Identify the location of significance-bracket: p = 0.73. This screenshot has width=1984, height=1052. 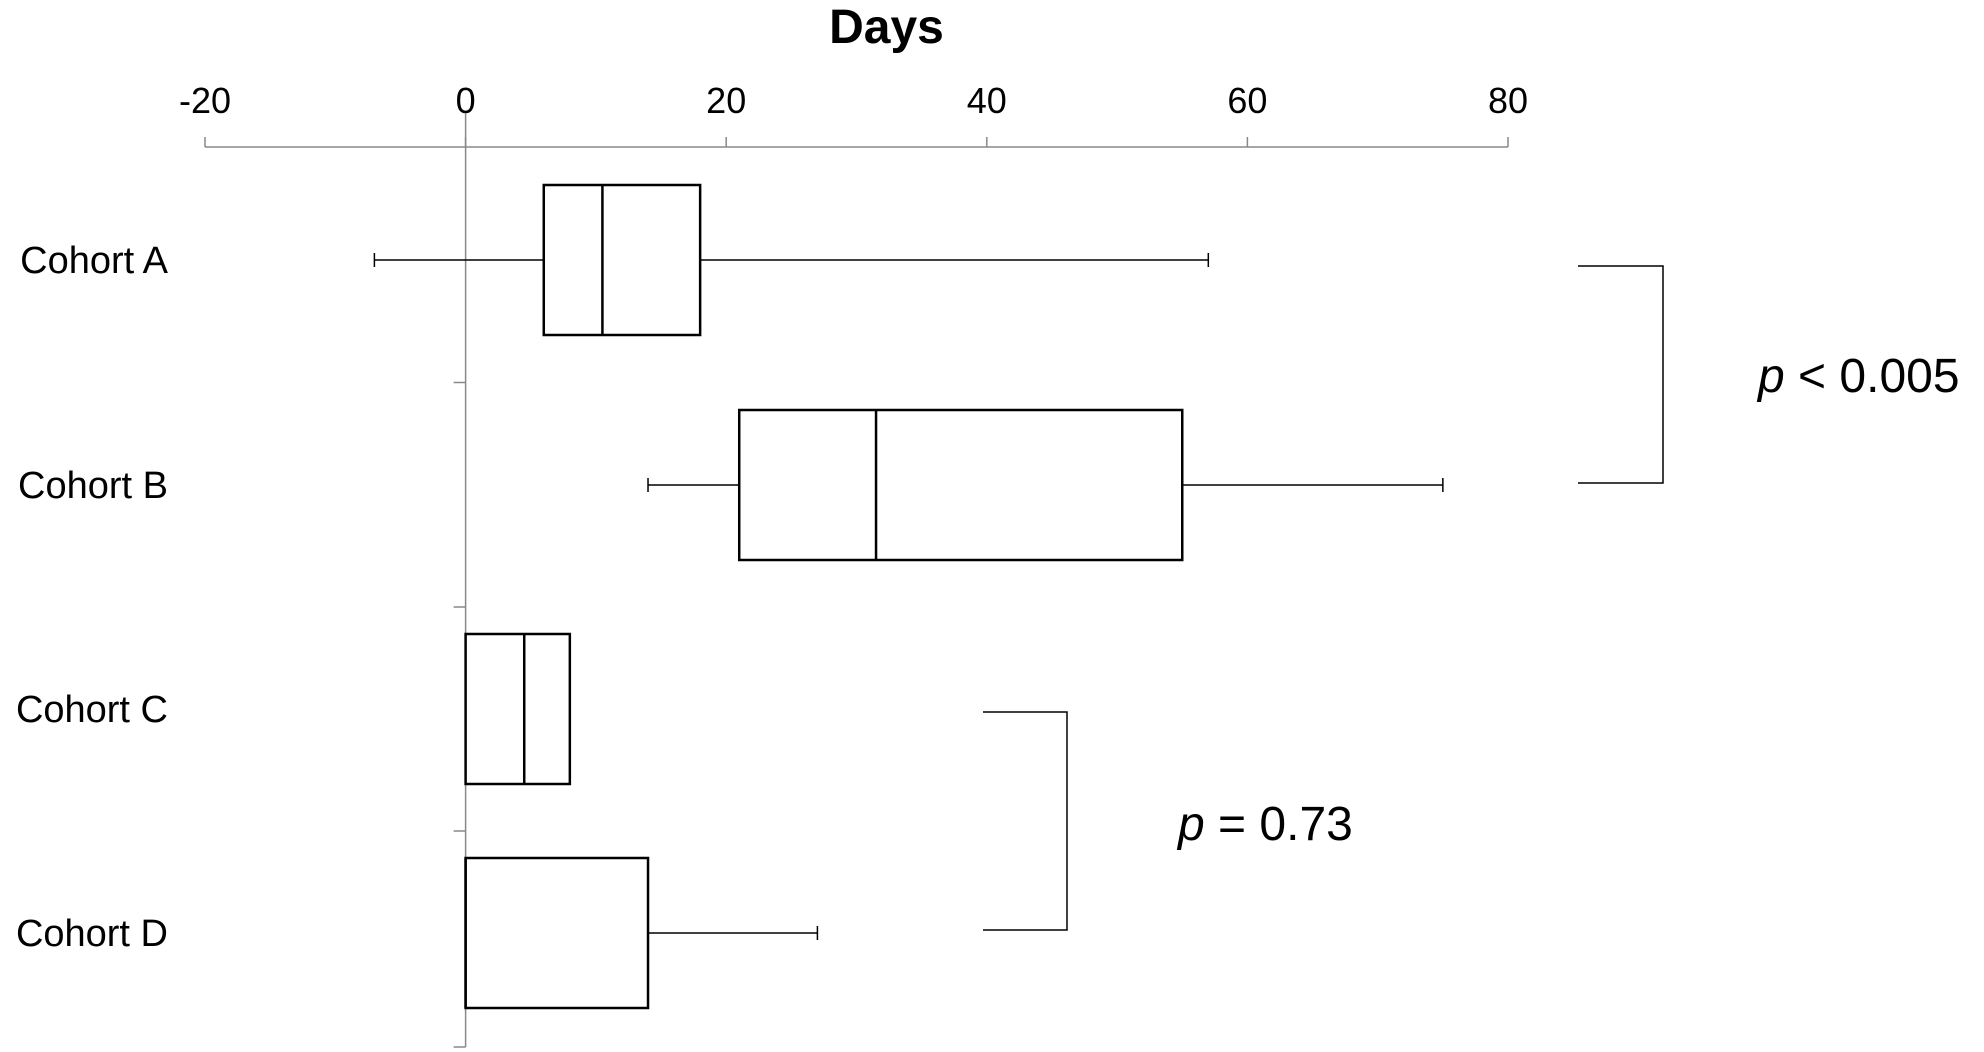
(1168, 821).